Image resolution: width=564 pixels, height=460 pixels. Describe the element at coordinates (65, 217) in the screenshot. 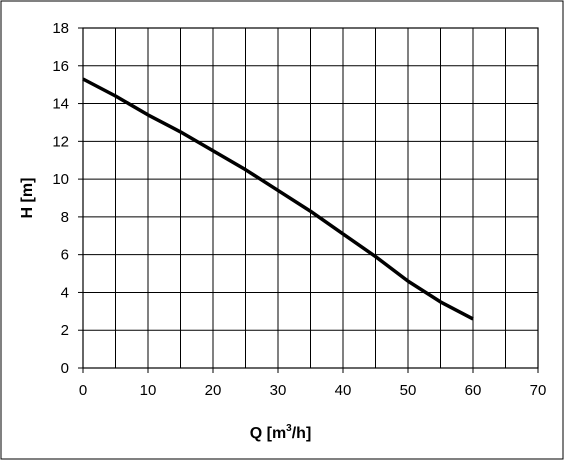

I see `y-tick-label: 8` at that location.